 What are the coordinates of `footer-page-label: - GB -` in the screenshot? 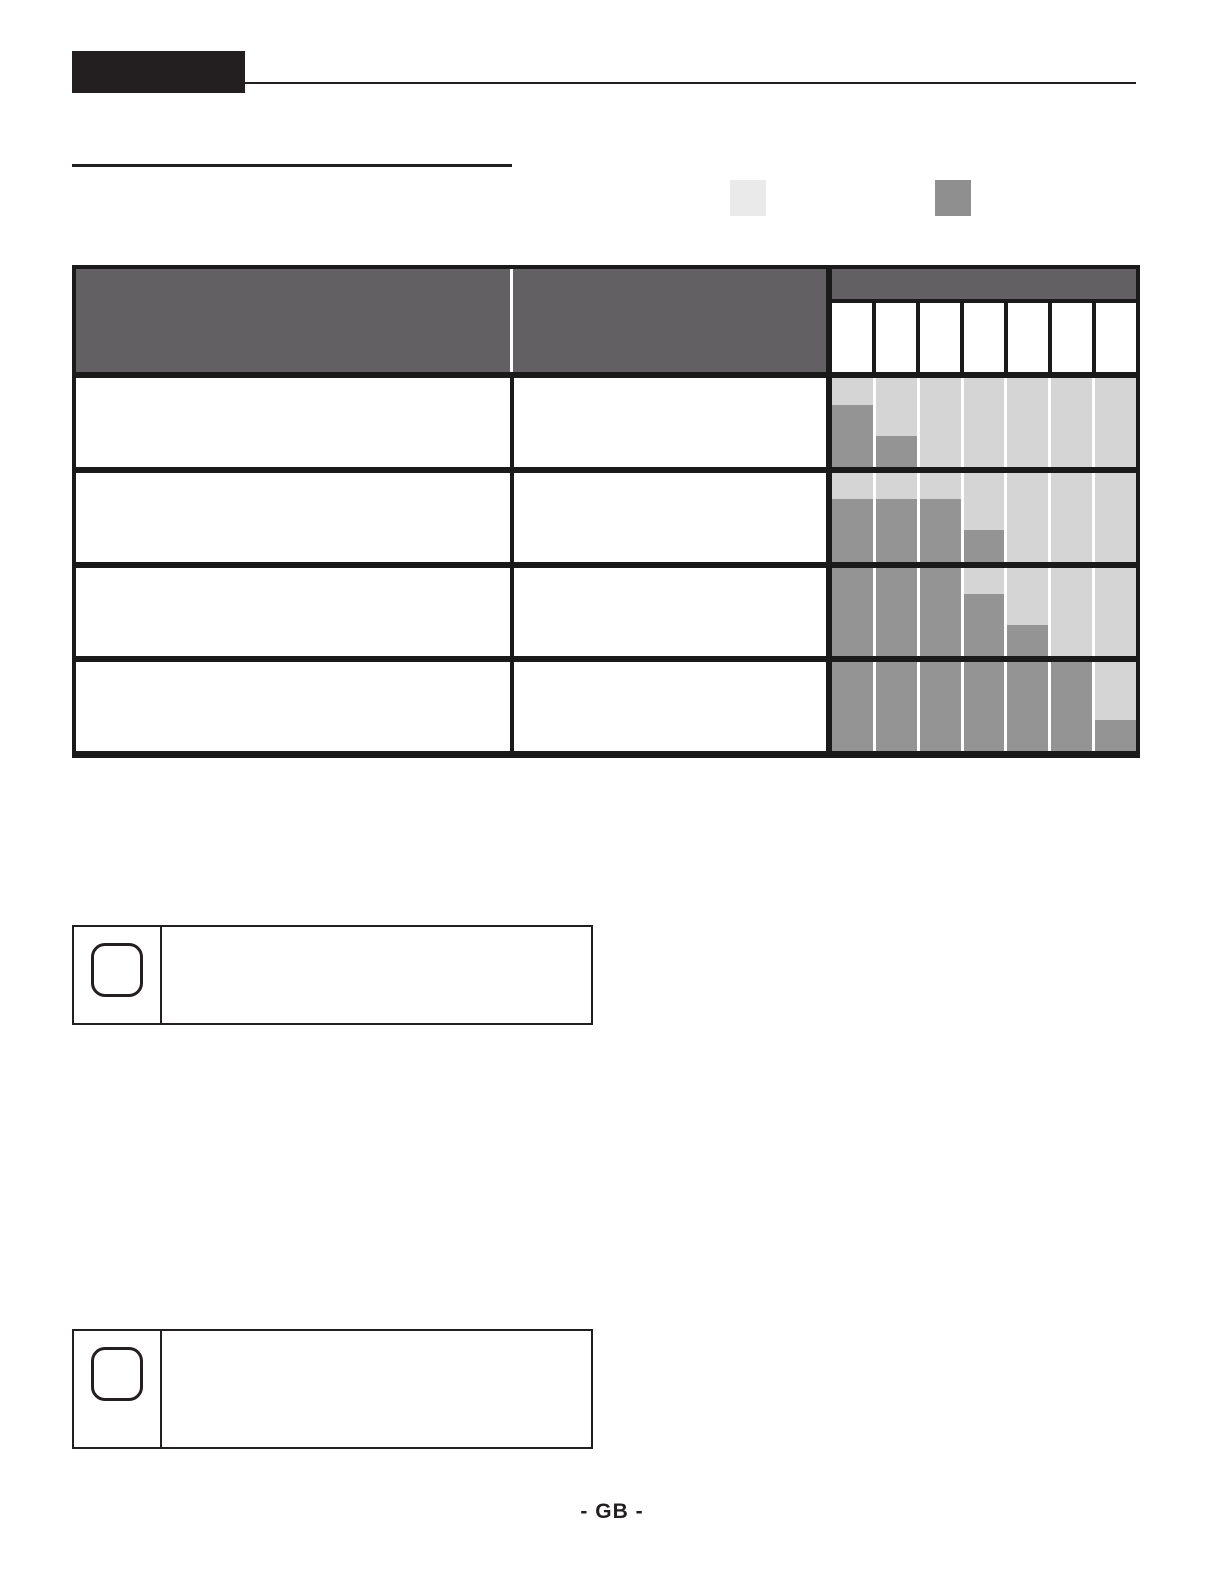 It's located at (612, 1511).